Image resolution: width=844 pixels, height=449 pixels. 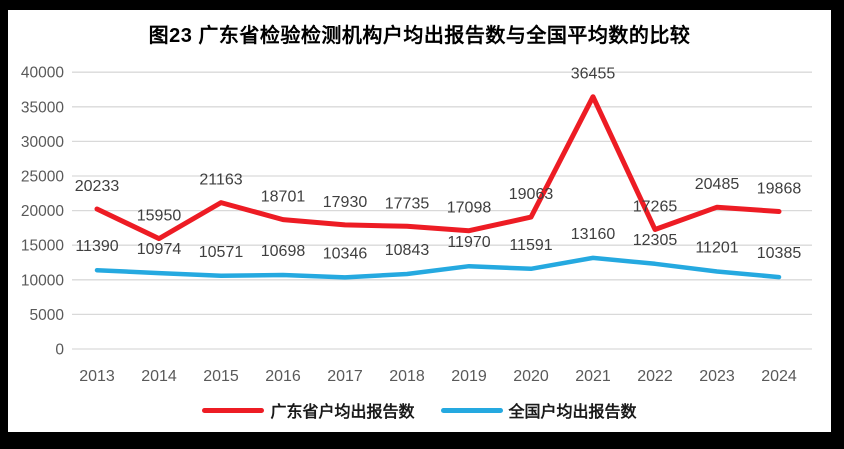 I want to click on x-tick-label: 2022, so click(x=655, y=376).